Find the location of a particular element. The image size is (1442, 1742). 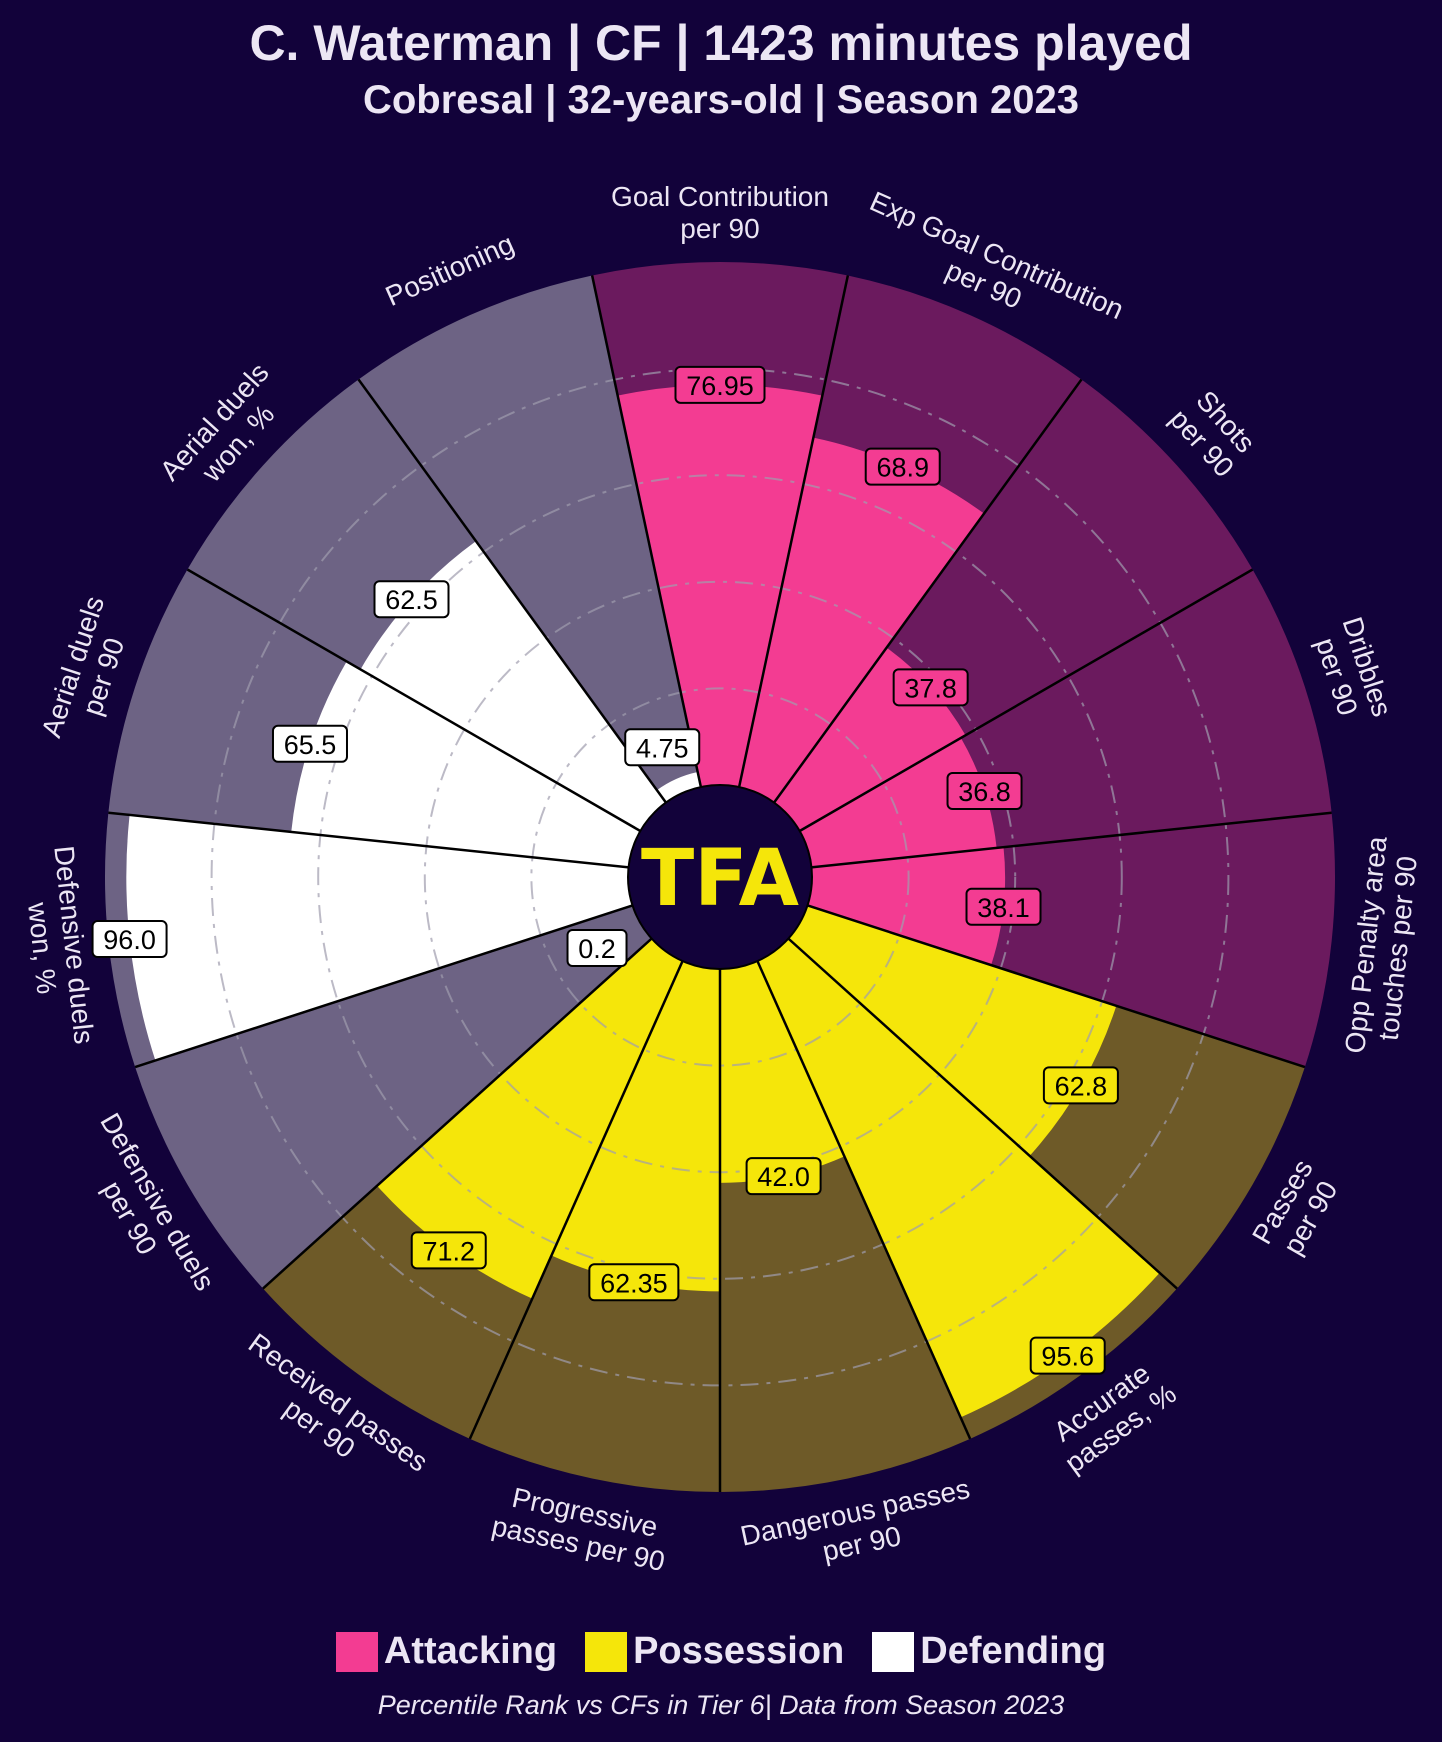

svg-text: 0.2 is located at coordinates (597, 949).